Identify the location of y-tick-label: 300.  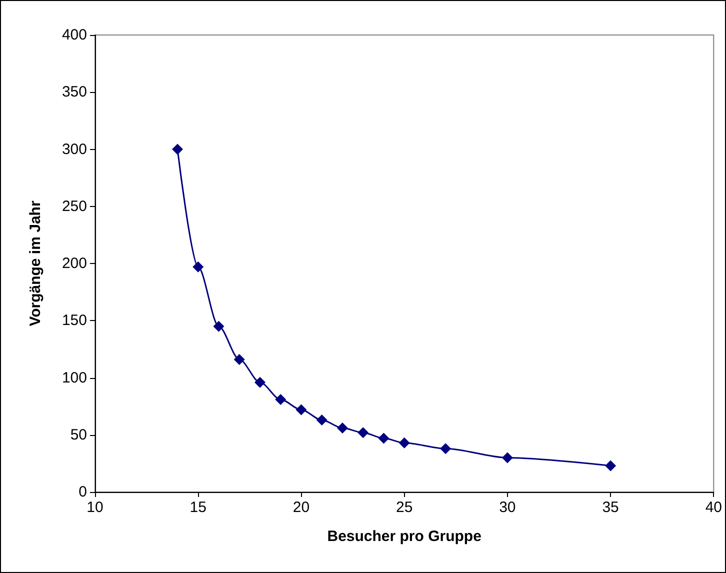
(74, 149).